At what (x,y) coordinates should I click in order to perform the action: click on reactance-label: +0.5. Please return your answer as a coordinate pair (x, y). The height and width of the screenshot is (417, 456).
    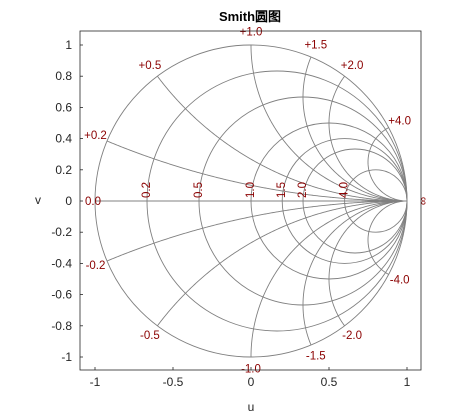
    Looking at the image, I should click on (150, 66).